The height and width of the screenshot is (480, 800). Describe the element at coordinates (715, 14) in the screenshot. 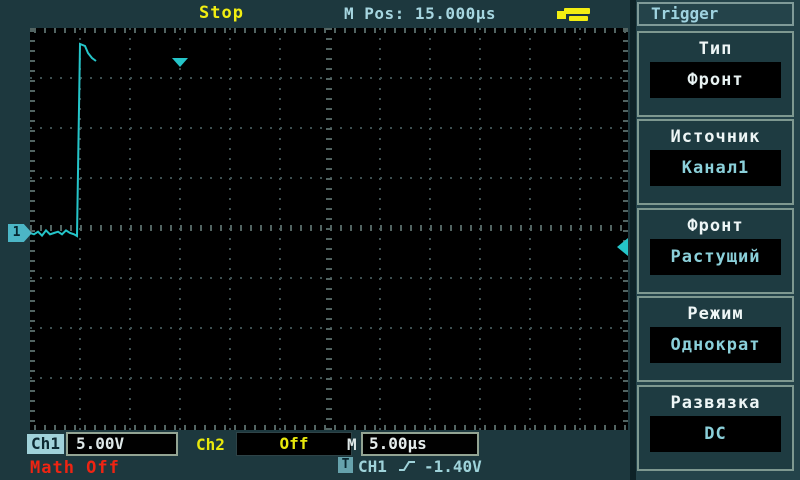

I see `trigger-menu-title: Trigger` at that location.